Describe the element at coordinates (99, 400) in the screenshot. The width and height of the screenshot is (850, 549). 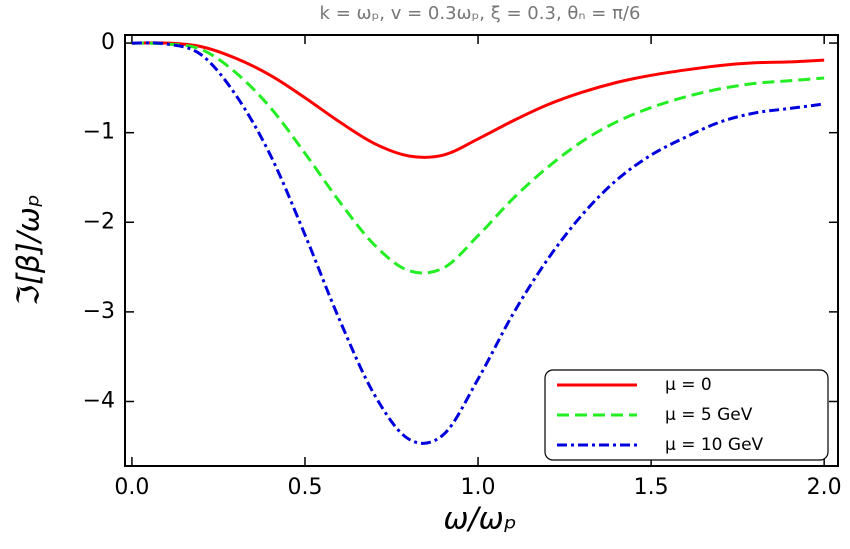
I see `y-tick-label: −4` at that location.